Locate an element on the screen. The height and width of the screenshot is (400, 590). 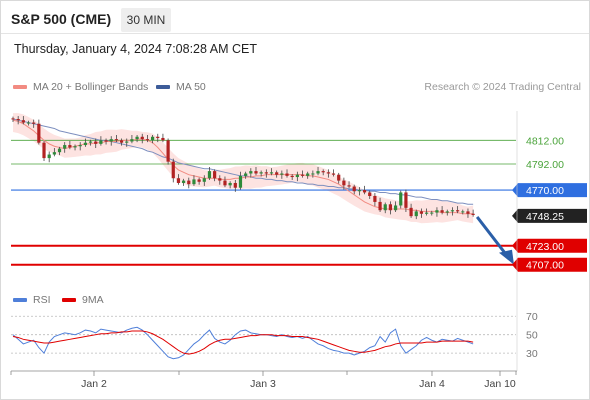
rsi-tick-label: 70 is located at coordinates (532, 317).